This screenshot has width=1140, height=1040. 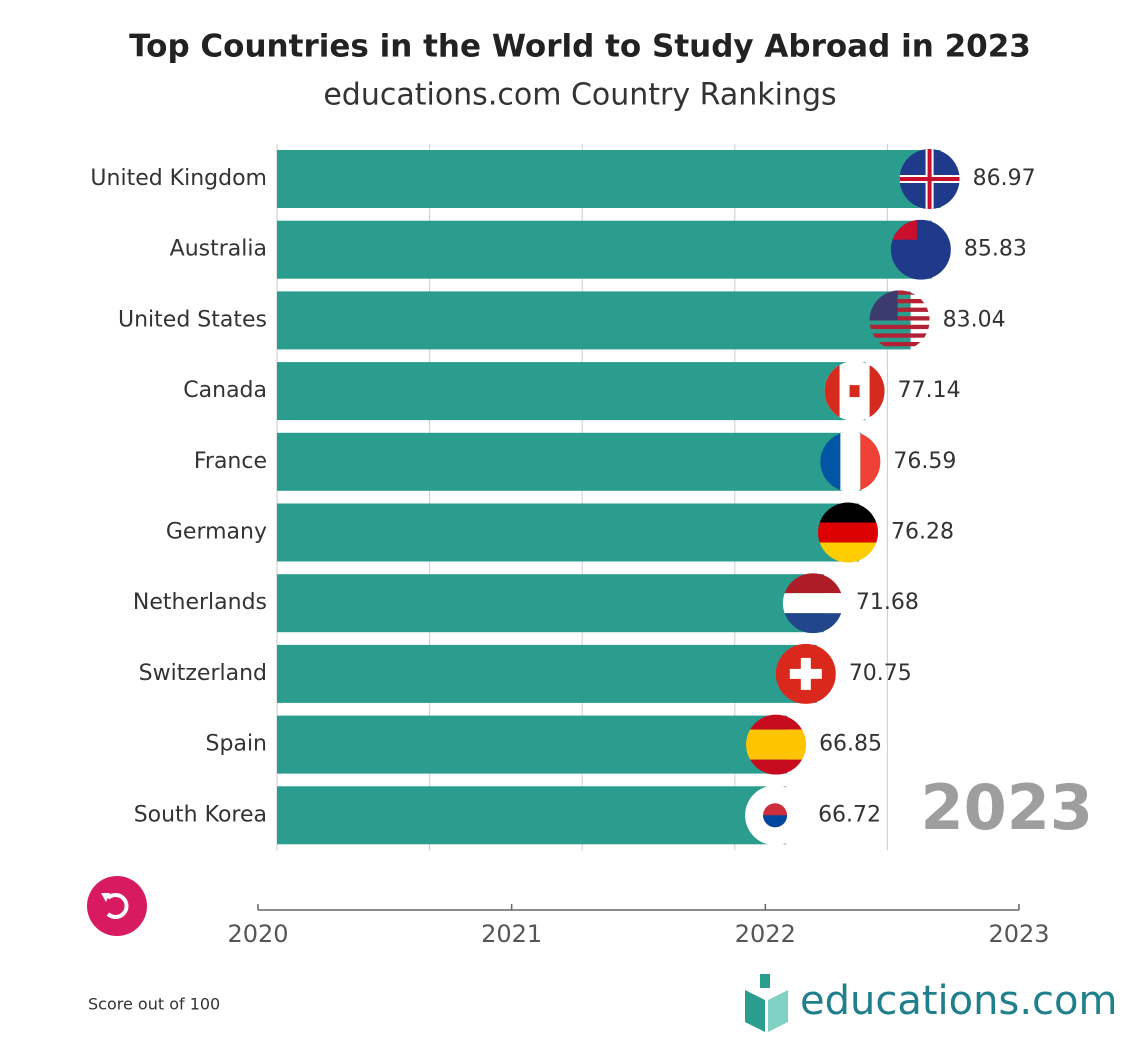 What do you see at coordinates (216, 532) in the screenshot?
I see `y-tick-label: Germany` at bounding box center [216, 532].